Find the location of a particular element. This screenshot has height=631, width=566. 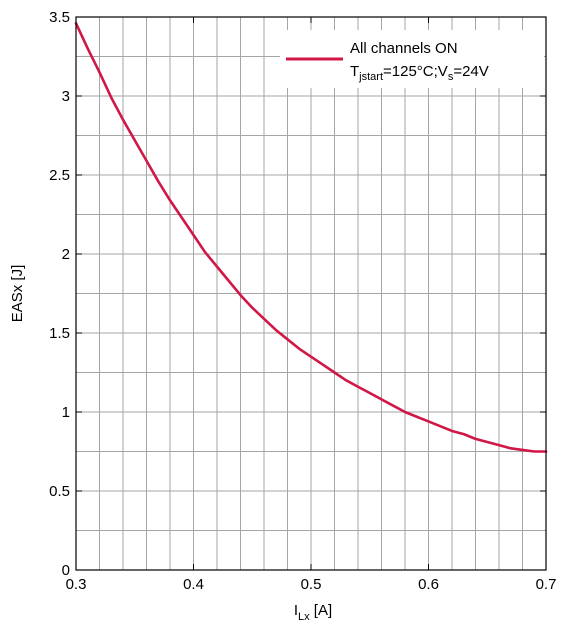

x-tick-label: 0.5 is located at coordinates (311, 584).